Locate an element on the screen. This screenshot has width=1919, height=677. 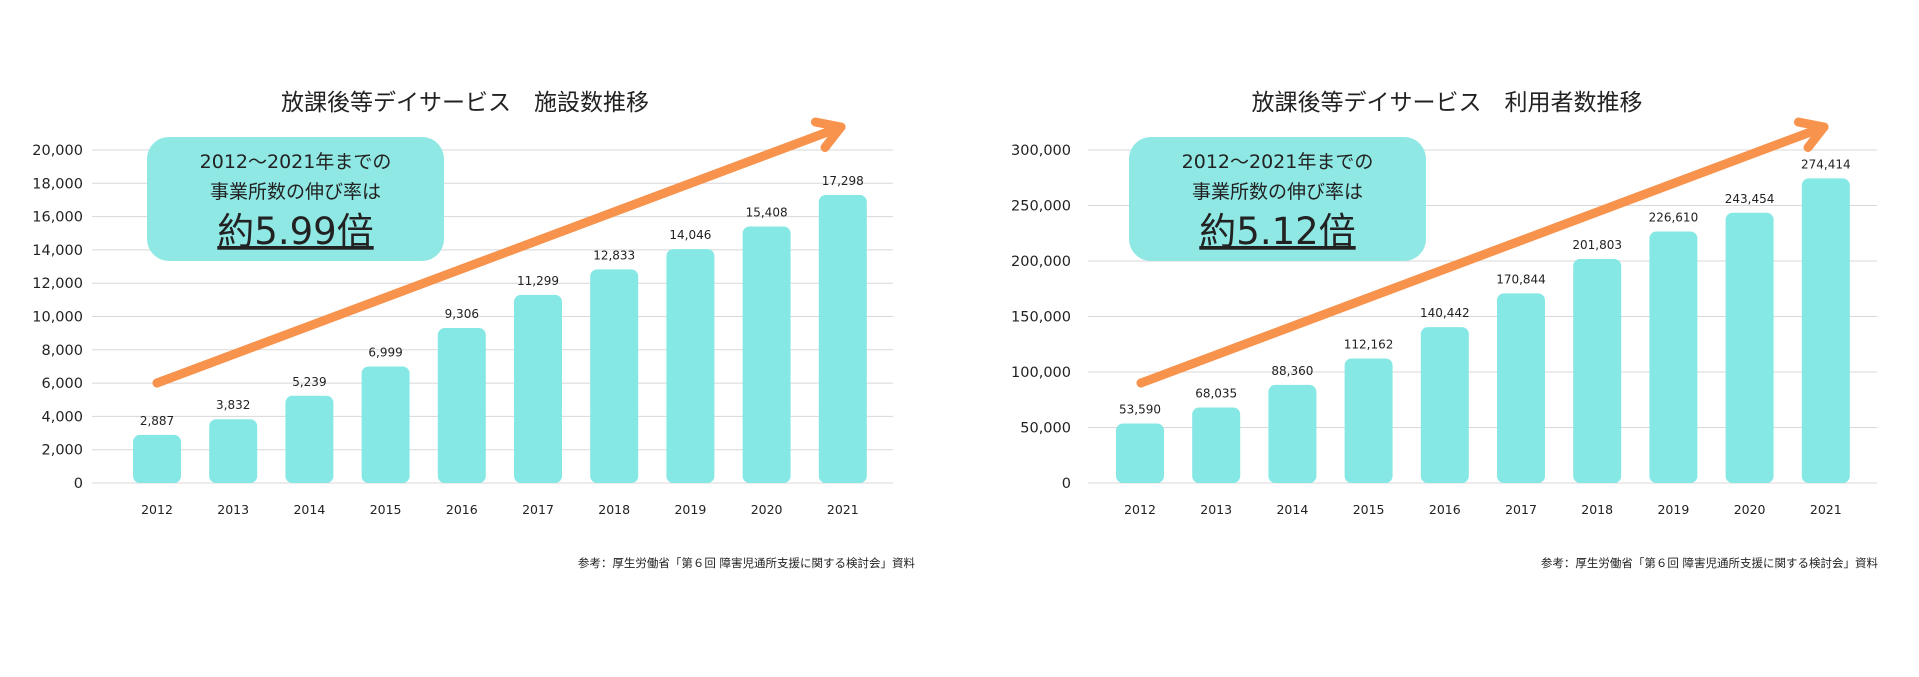
bar-value-label: 2,887 is located at coordinates (157, 421).